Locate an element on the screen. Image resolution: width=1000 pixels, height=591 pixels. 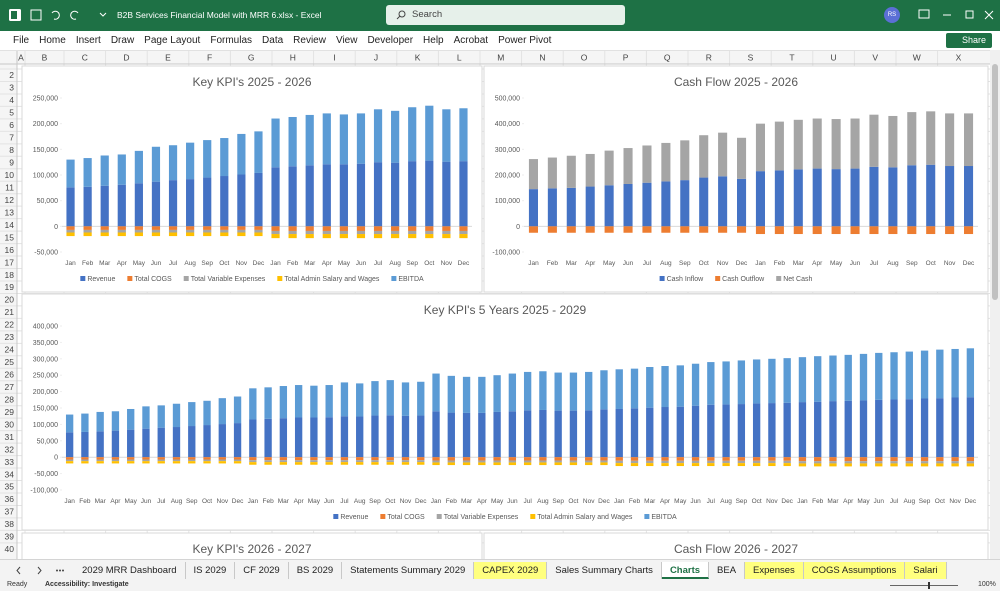
sheet-tab: Statements Summary 2029 is located at coordinates (408, 570).